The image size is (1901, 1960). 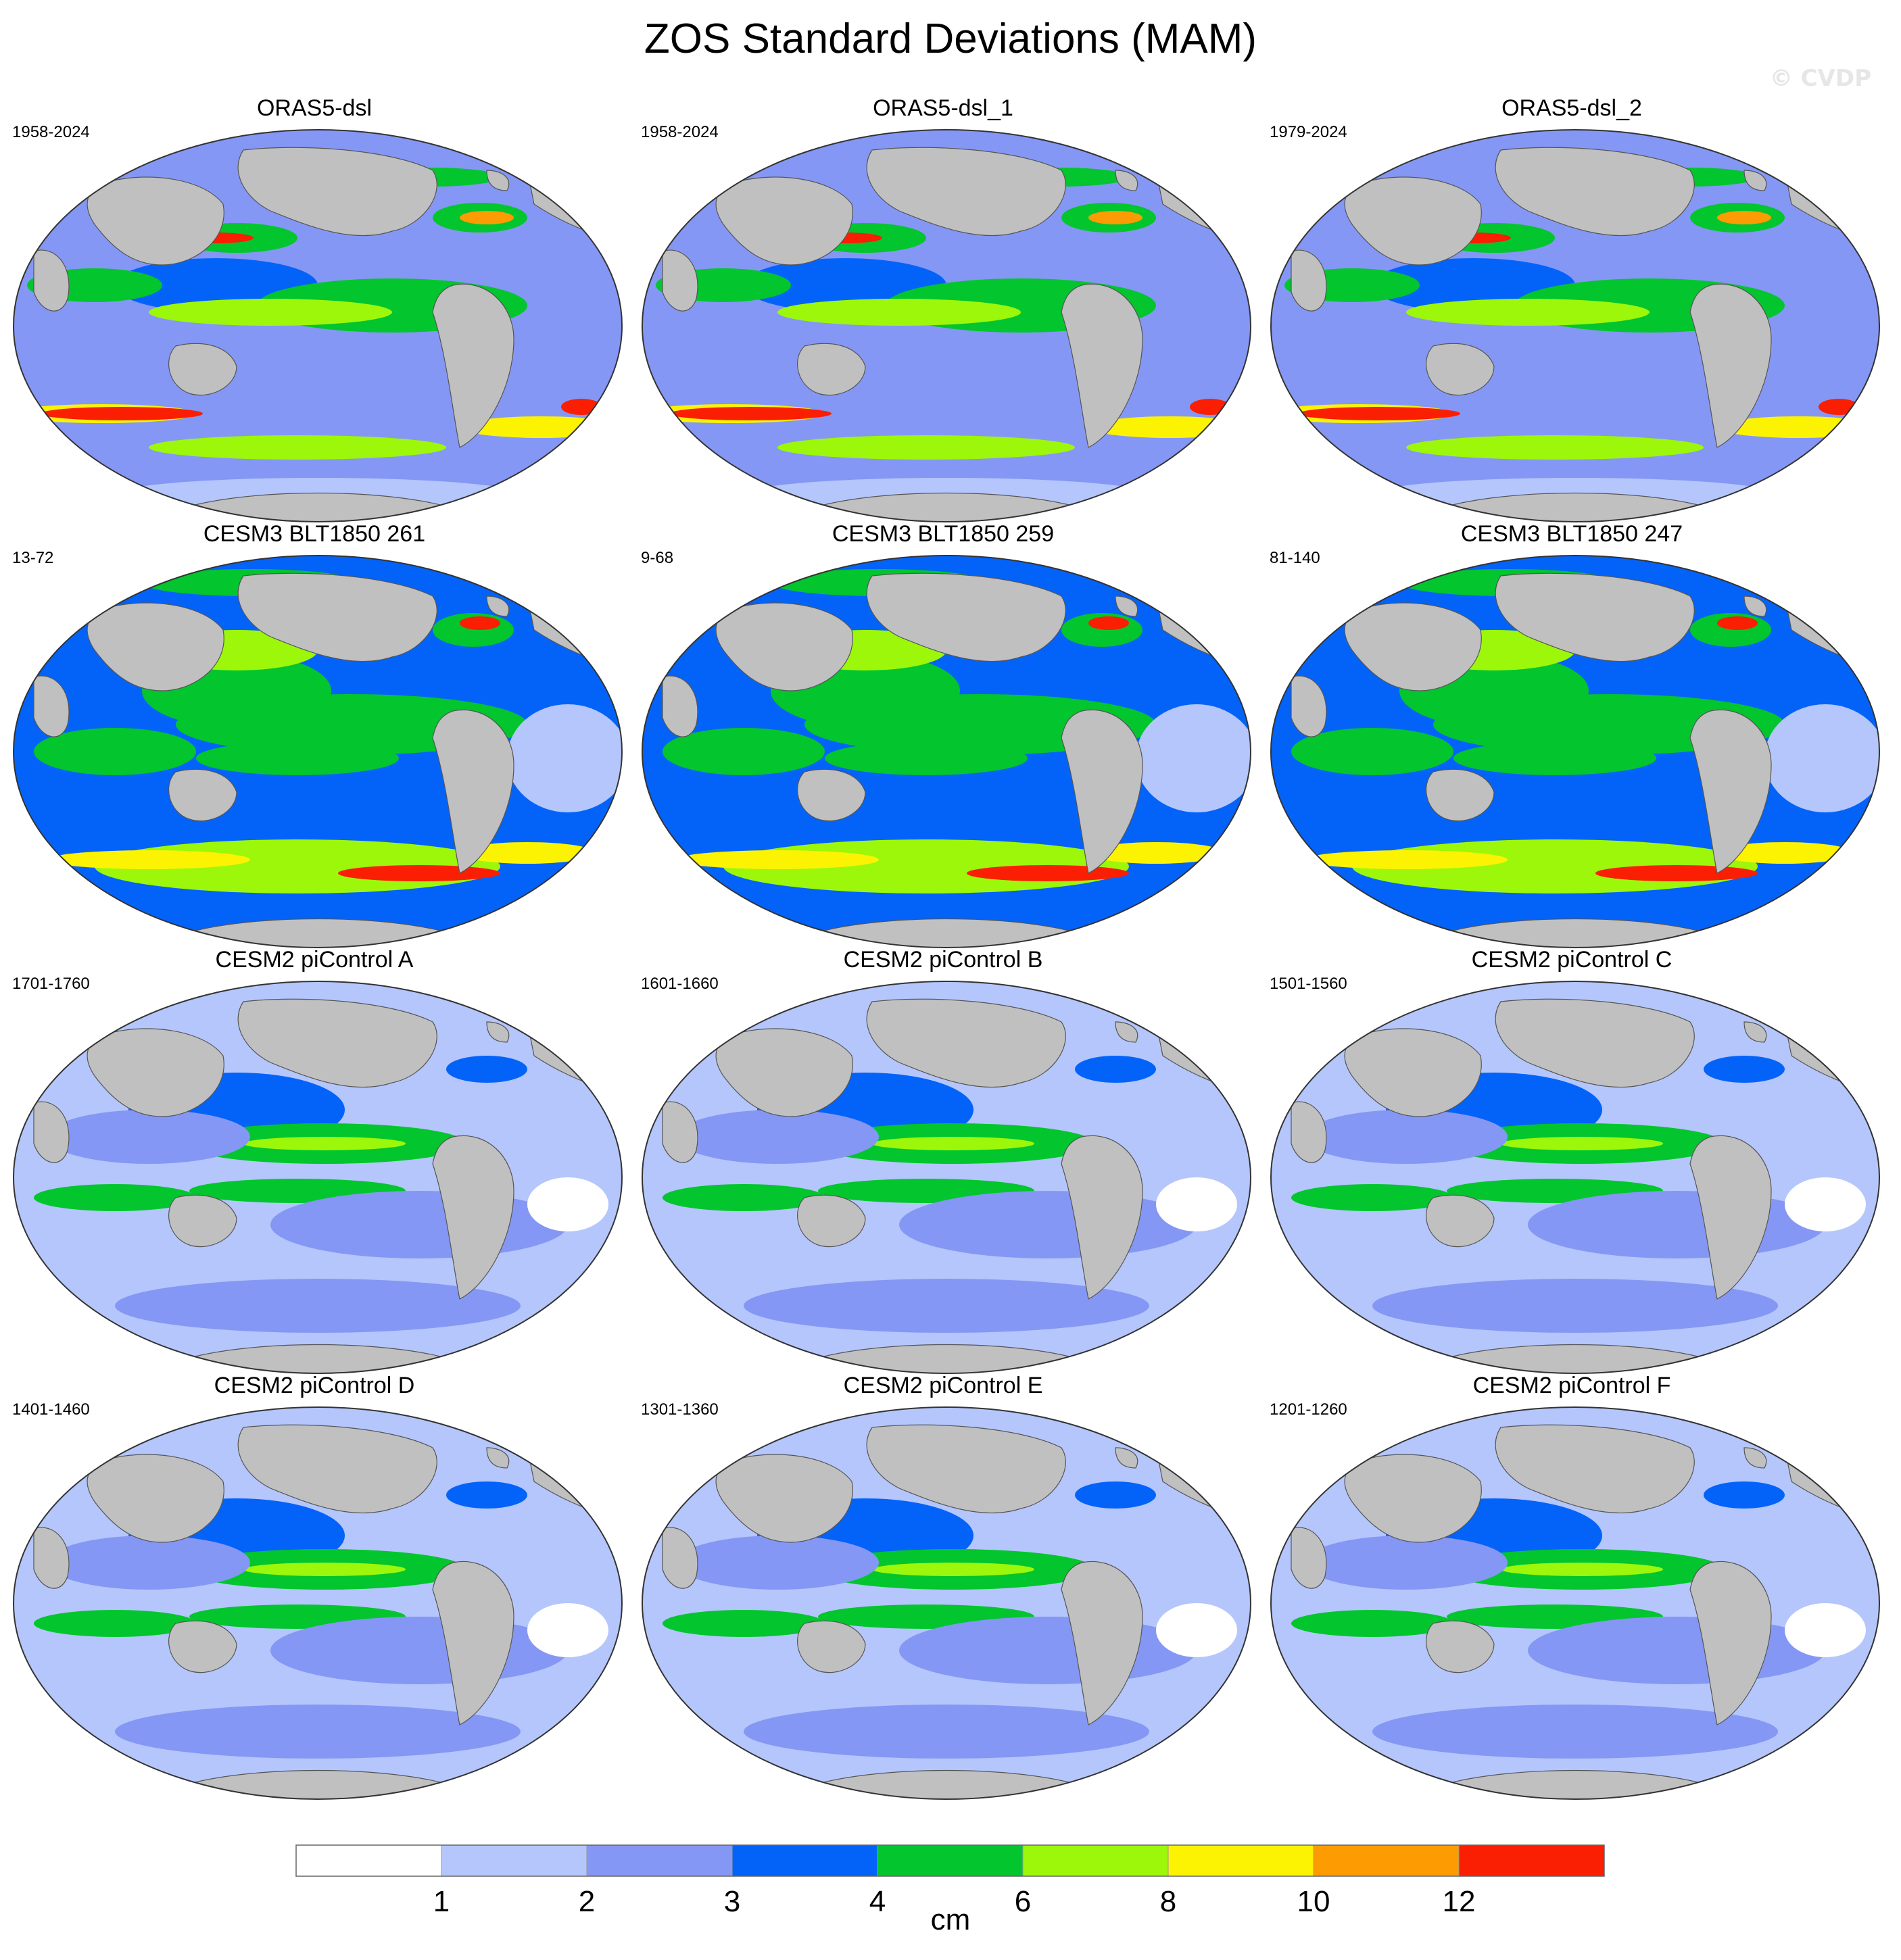 I want to click on panel-title: ORAS5-dsl_2, so click(x=1571, y=108).